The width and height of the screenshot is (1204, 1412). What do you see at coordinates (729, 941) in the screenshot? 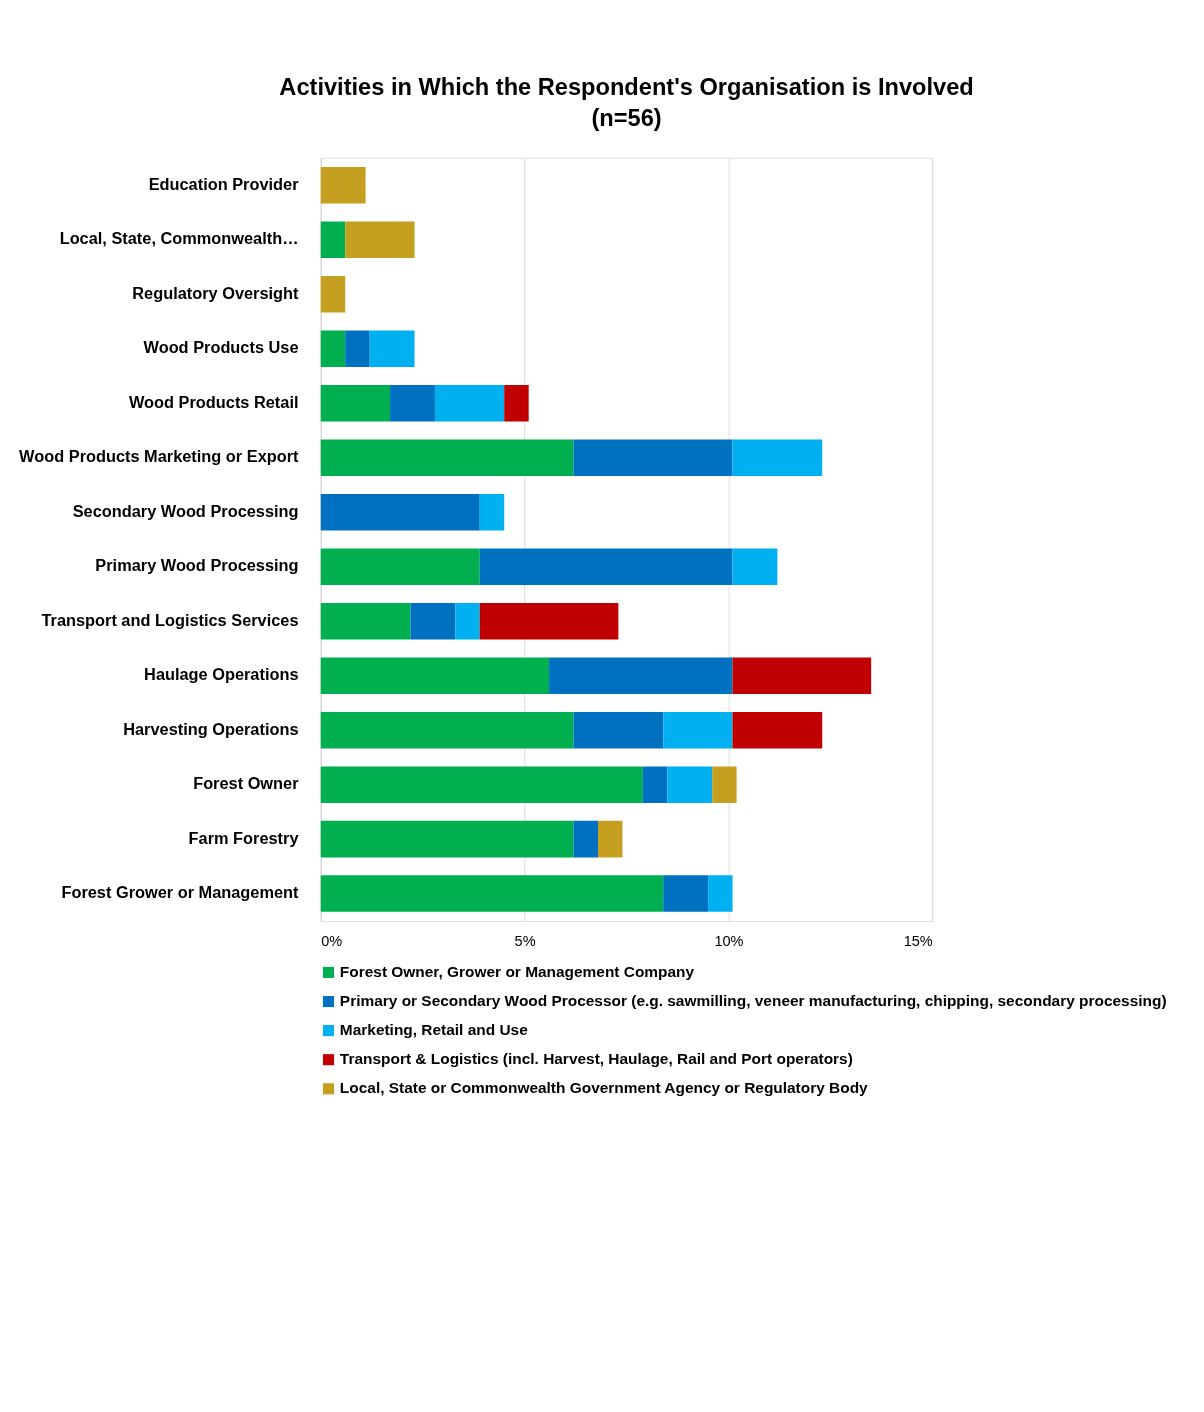
I see `x-tick-label: 10%` at bounding box center [729, 941].